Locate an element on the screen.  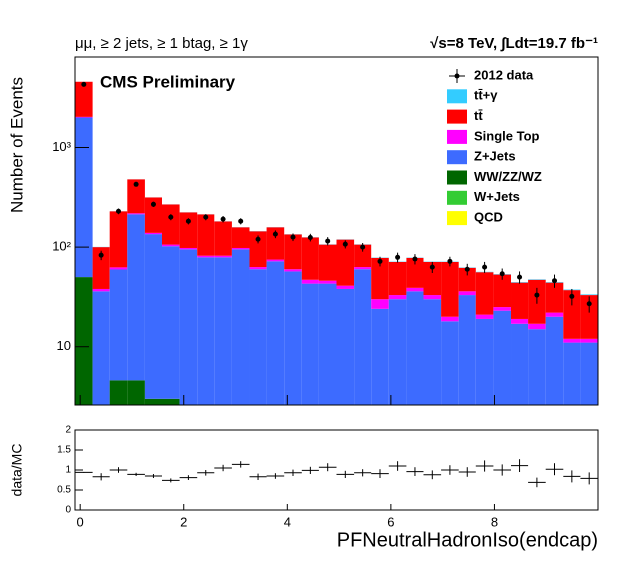
ratio-y-tick-label: 1.5 is located at coordinates (64, 450).